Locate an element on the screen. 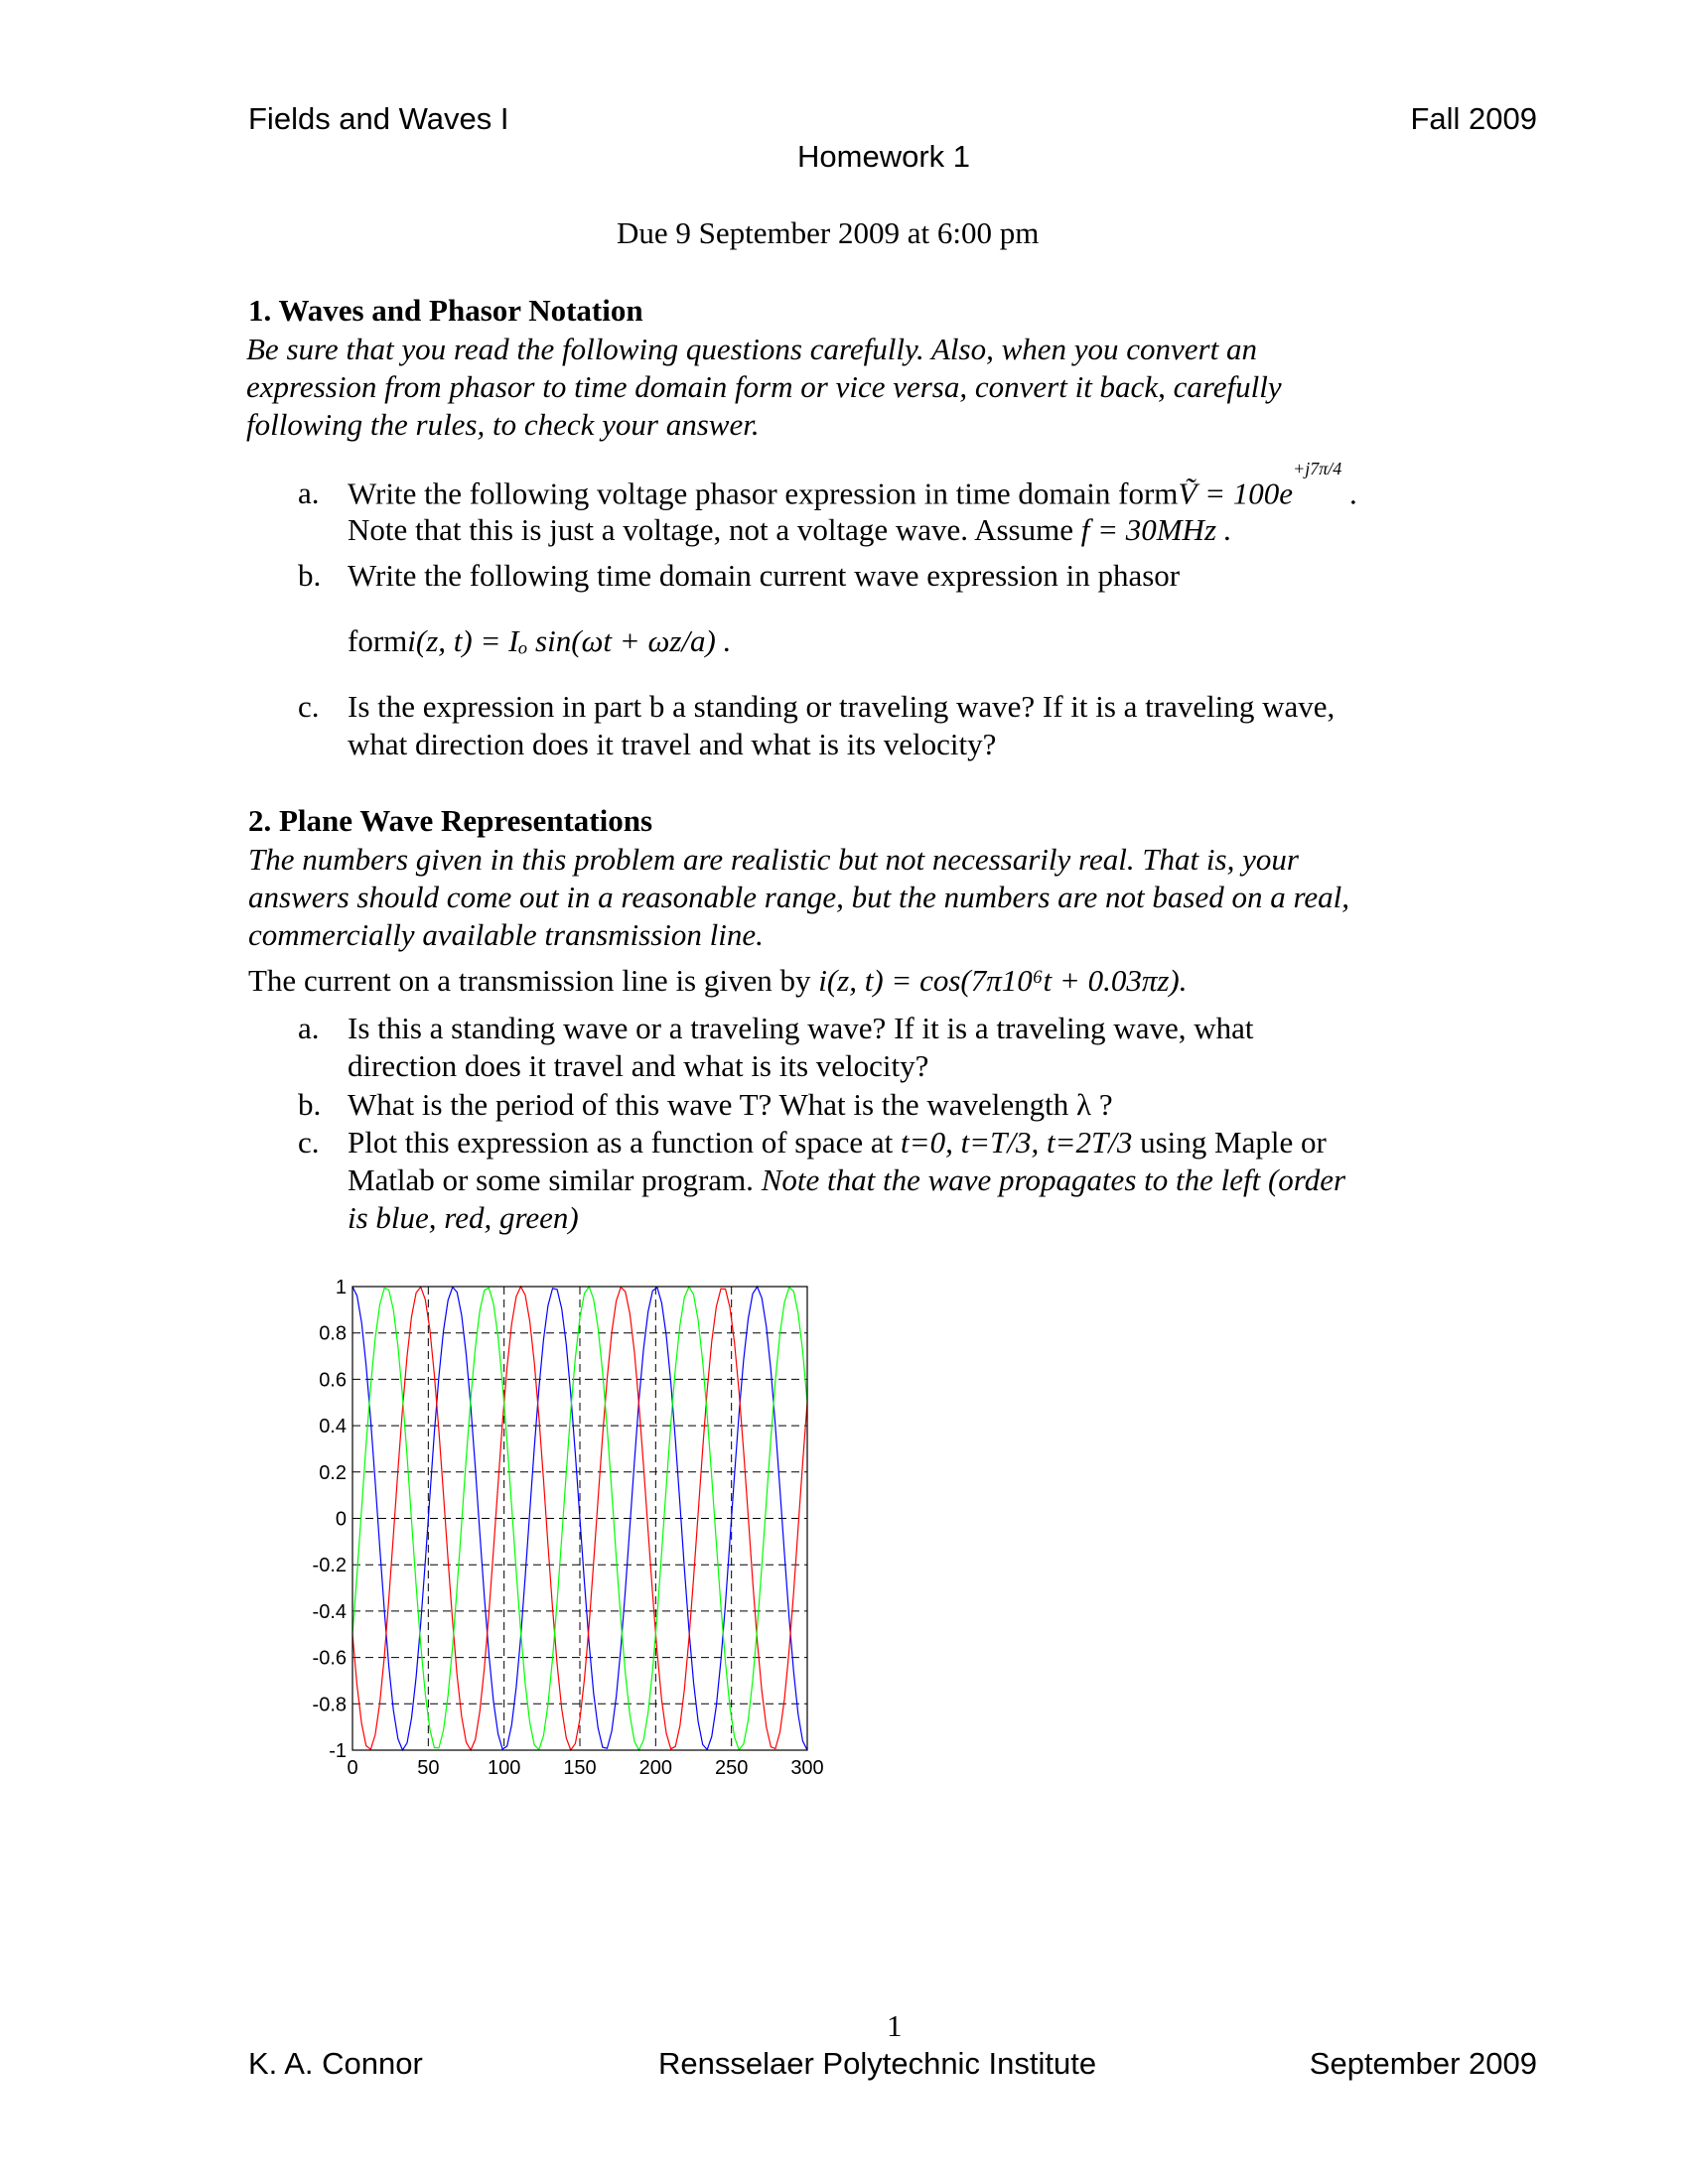  footer-institution: Rensselaer Polytechnic Institute is located at coordinates (877, 2063).